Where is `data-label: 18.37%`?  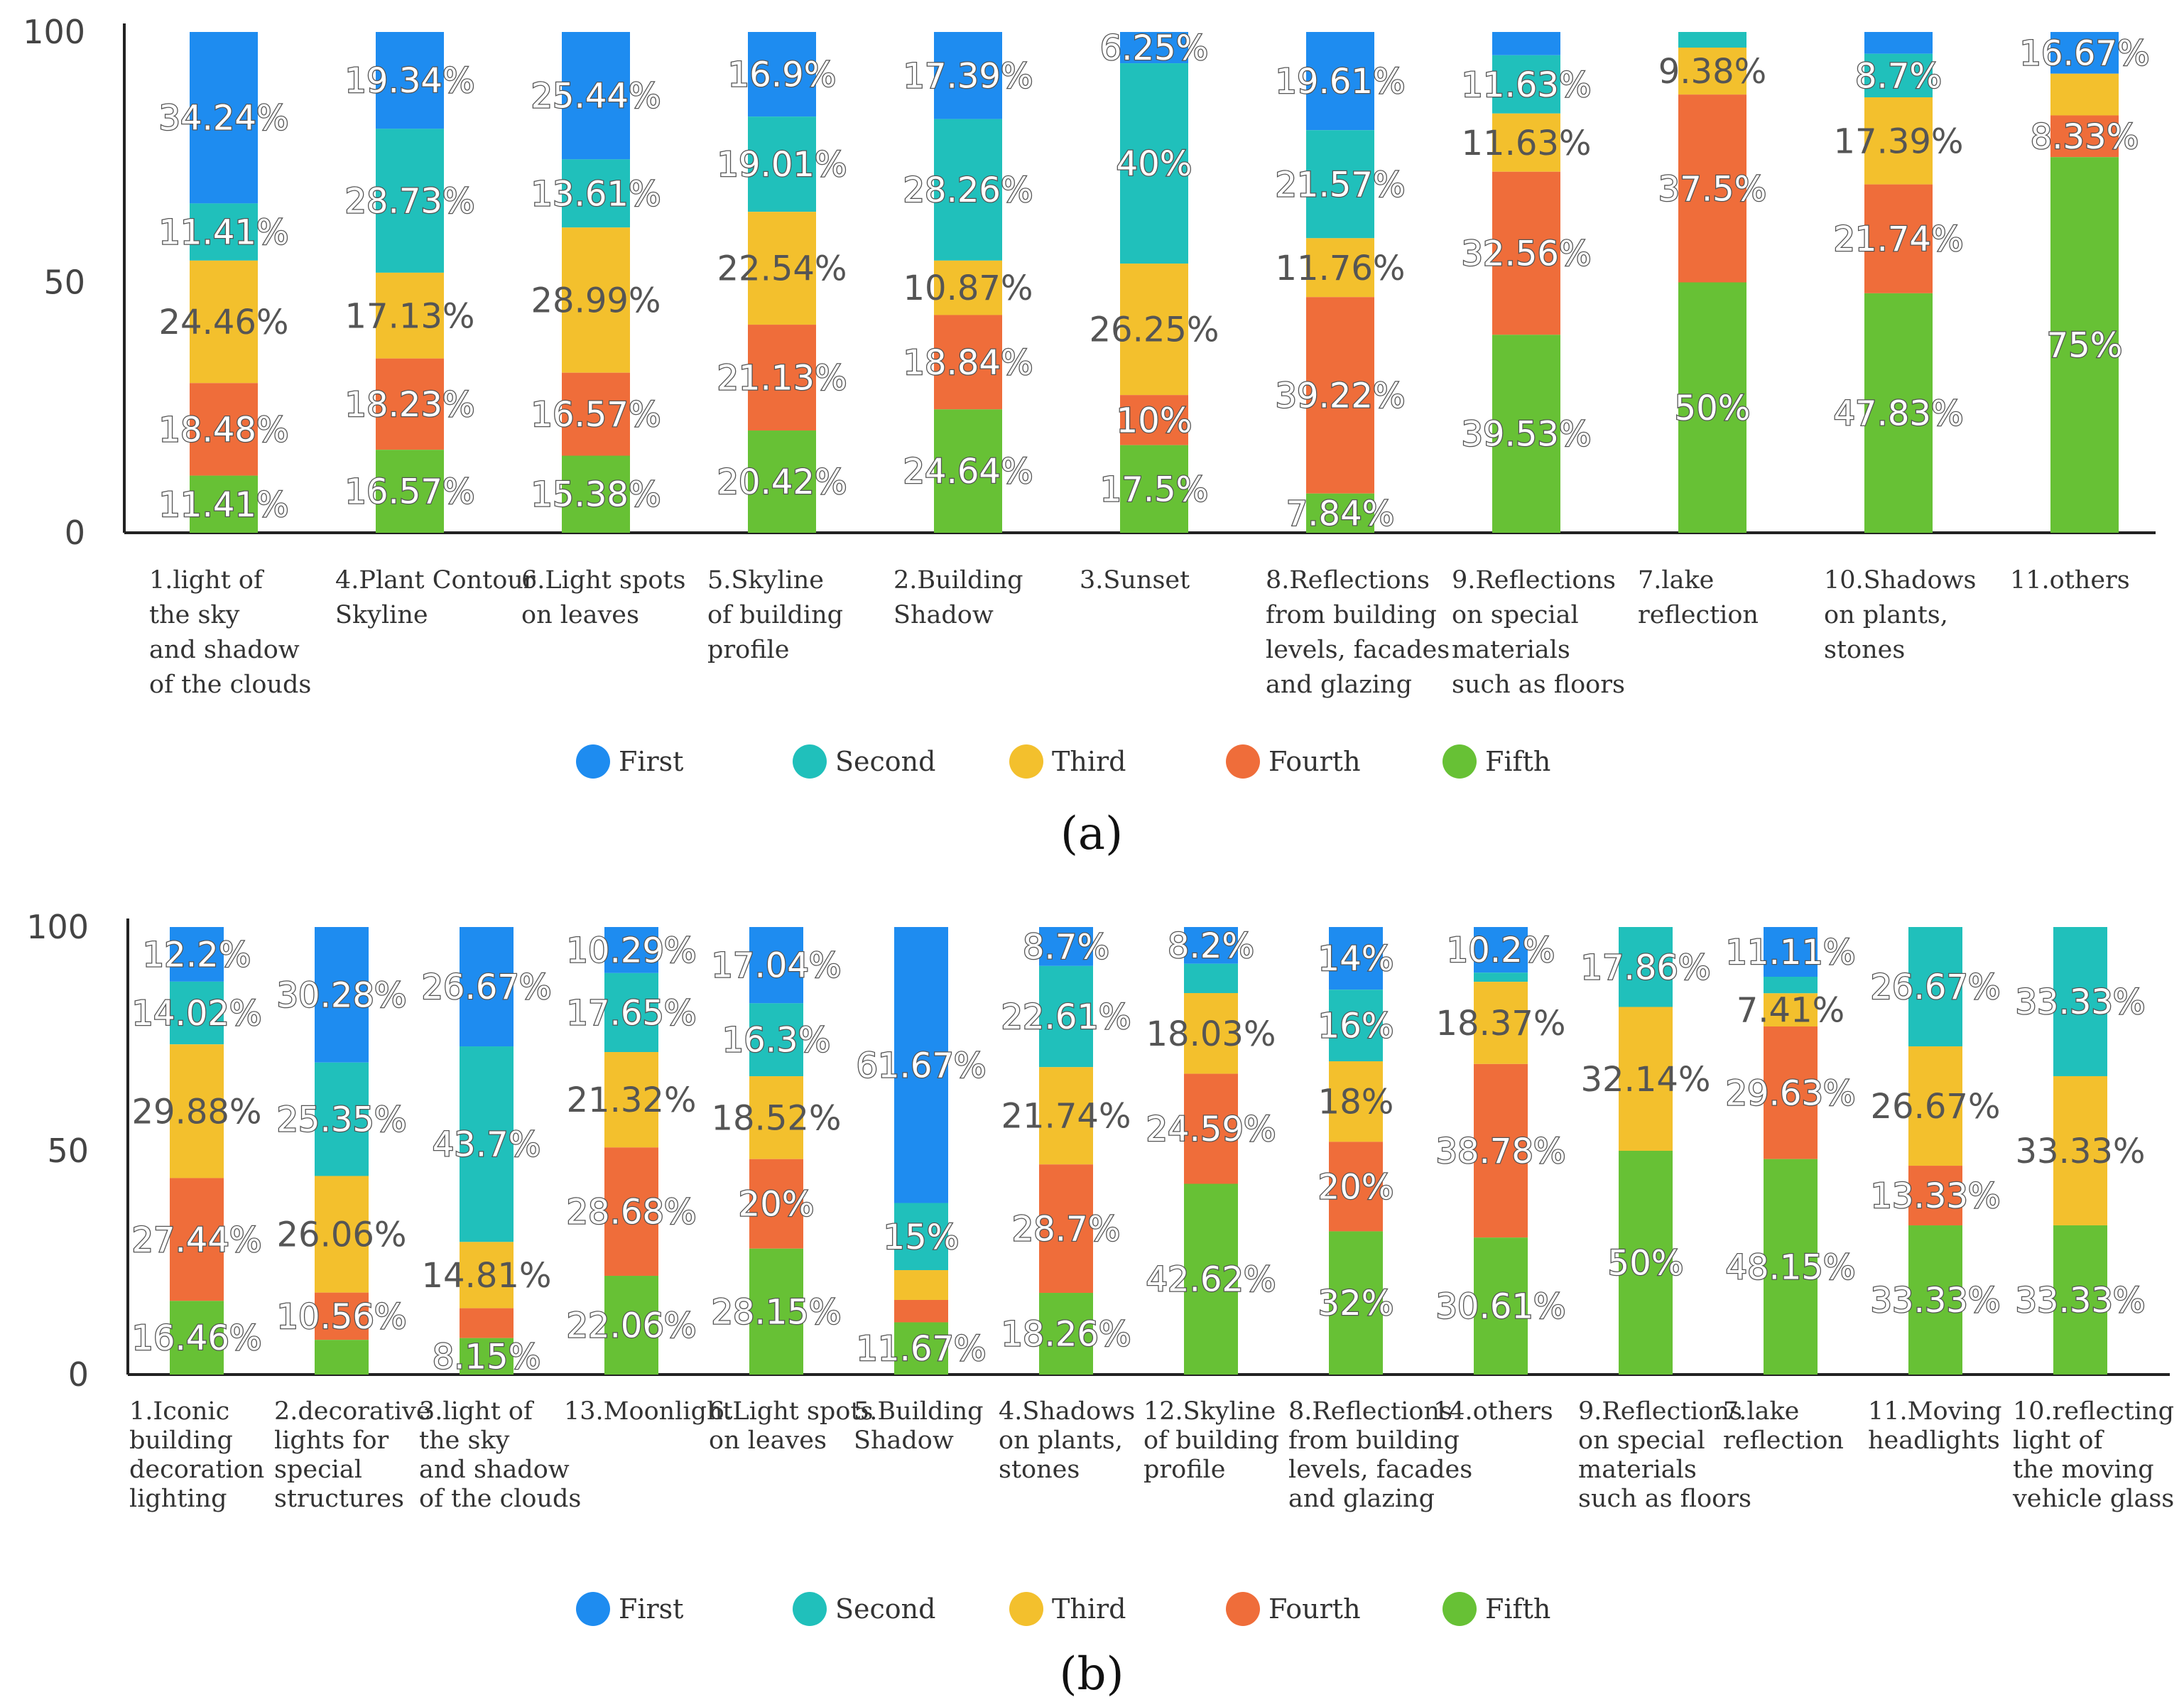 data-label: 18.37% is located at coordinates (1500, 1024).